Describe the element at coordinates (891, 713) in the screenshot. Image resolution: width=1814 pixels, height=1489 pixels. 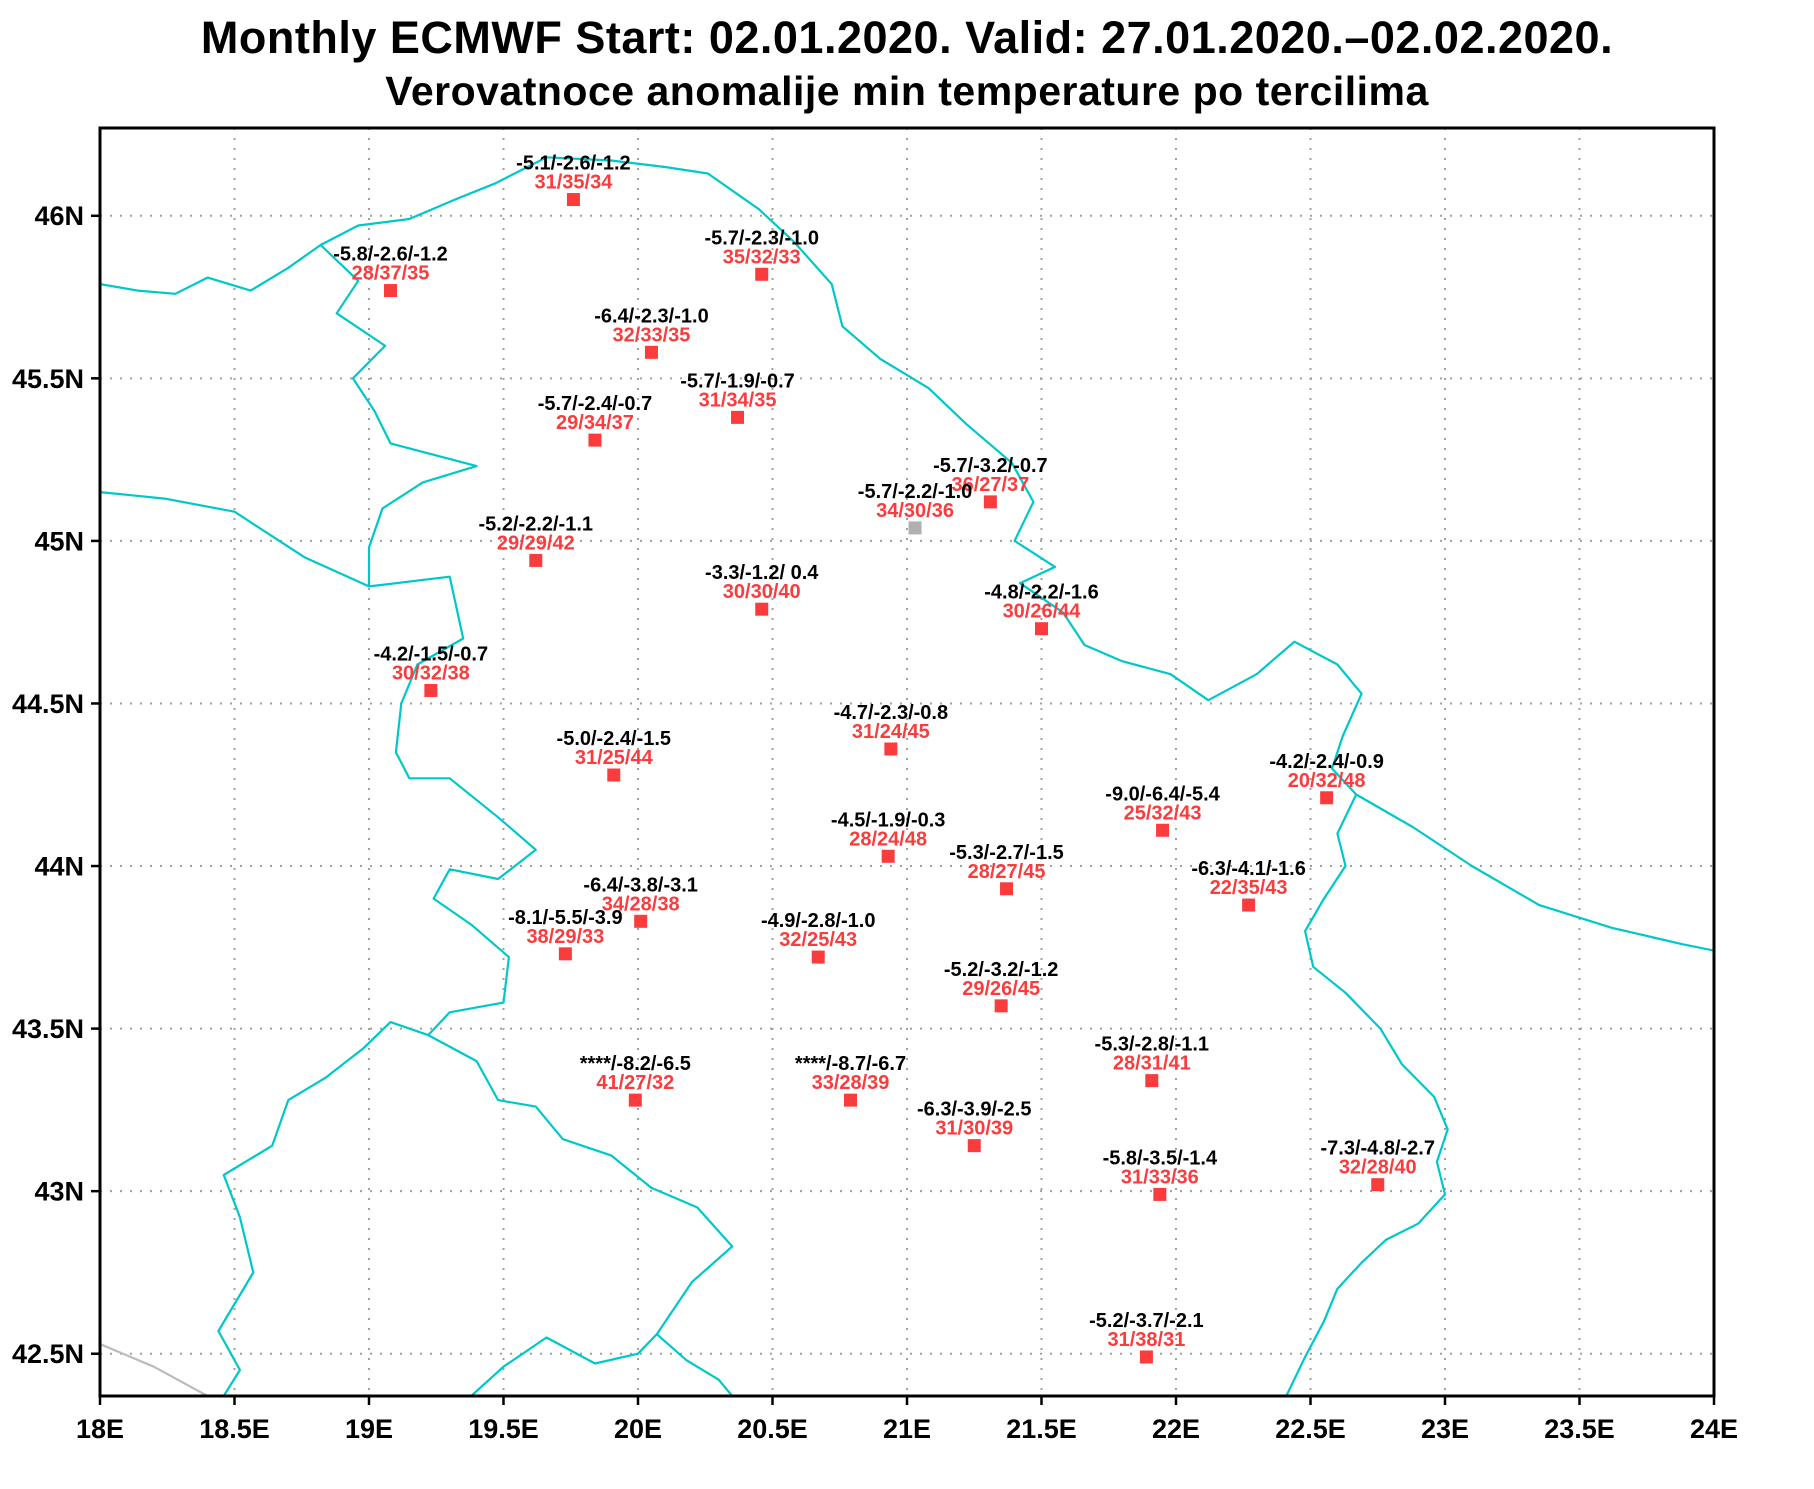
I see `station-anomaly-text: -4.7/-2.3/-0.8` at that location.